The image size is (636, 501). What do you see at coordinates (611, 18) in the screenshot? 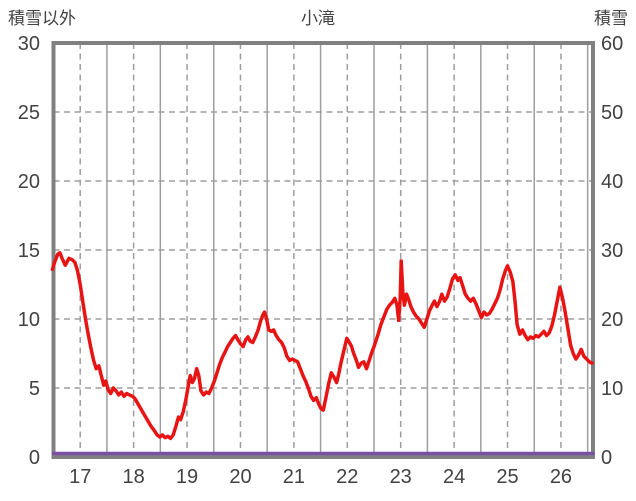
I see `right-axis-title: 積雪` at bounding box center [611, 18].